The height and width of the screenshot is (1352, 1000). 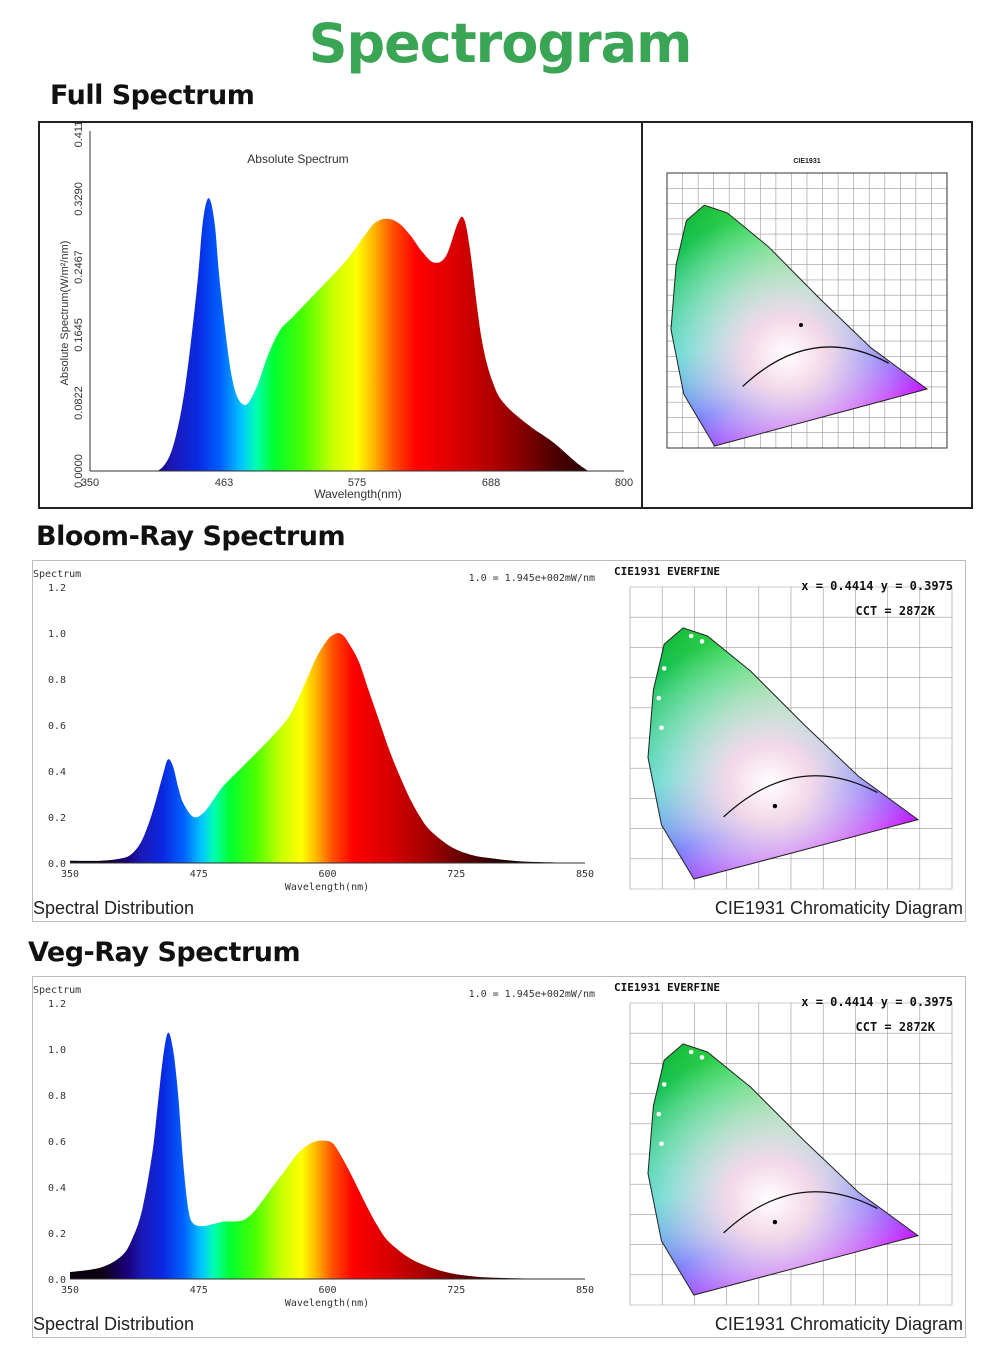 I want to click on bloom-scale-note: 1.0 = 1.945e+002mW/nm, so click(x=532, y=578).